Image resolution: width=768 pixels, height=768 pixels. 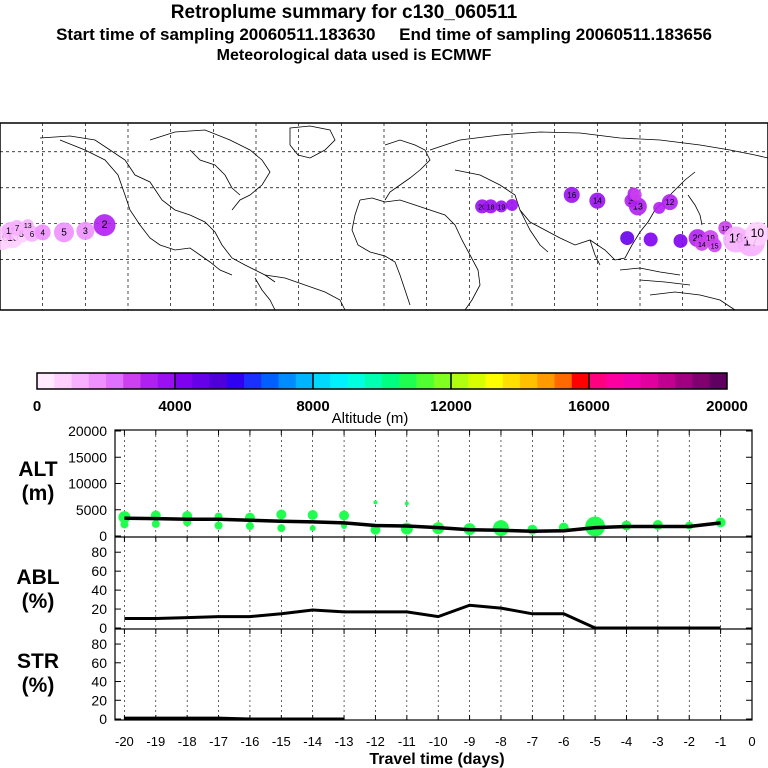 I want to click on x-tick-label: -19, so click(x=155, y=741).